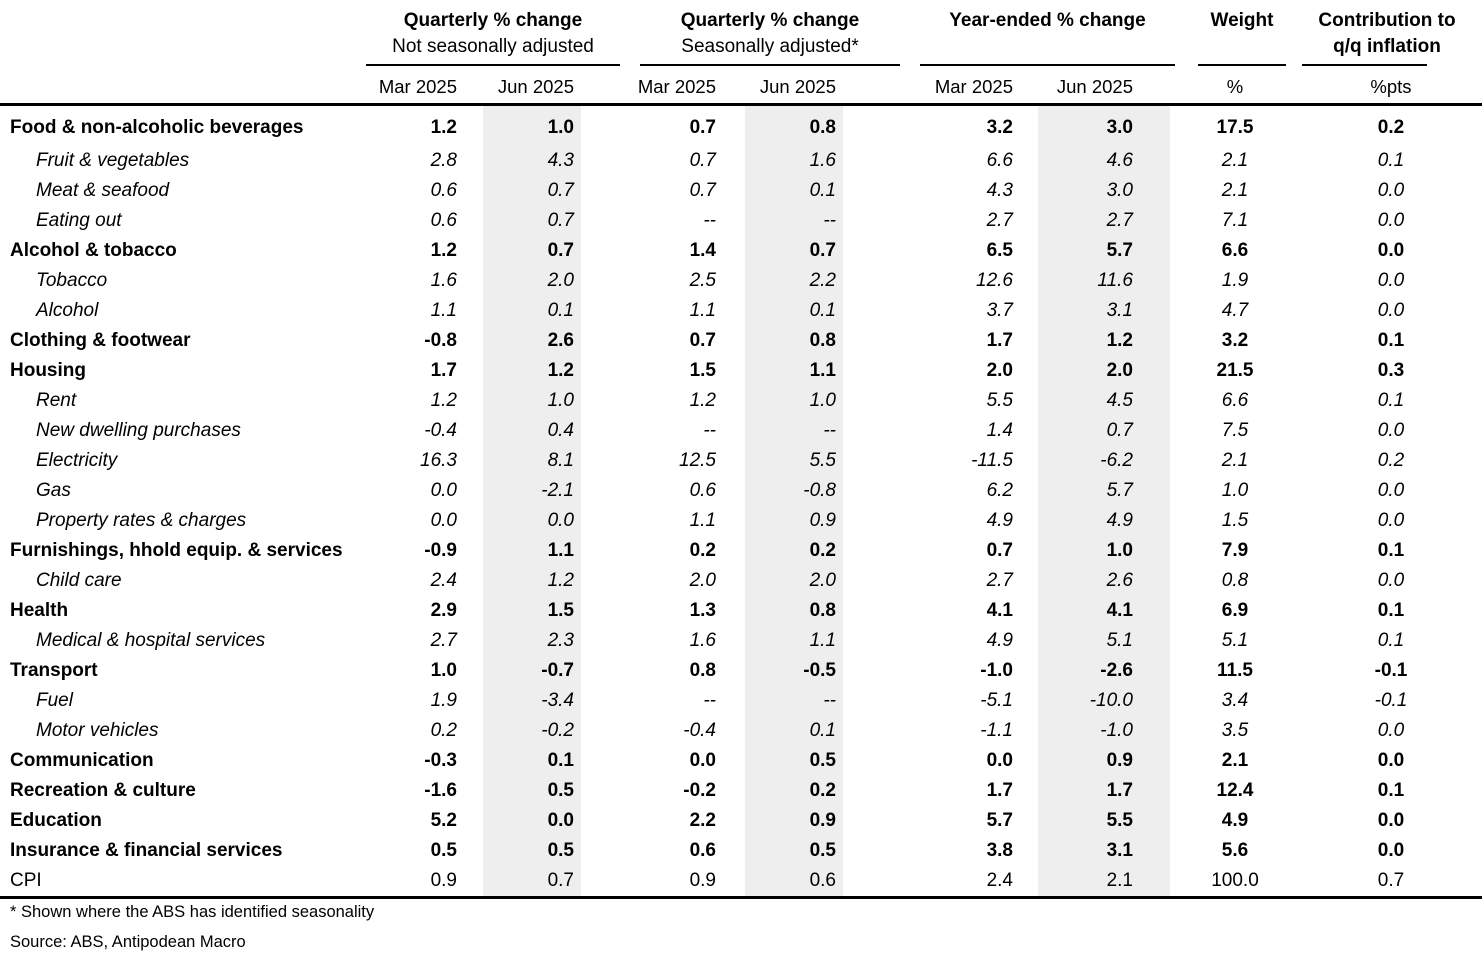 The width and height of the screenshot is (1482, 966). What do you see at coordinates (702, 670) in the screenshot?
I see `cell: 0.8` at bounding box center [702, 670].